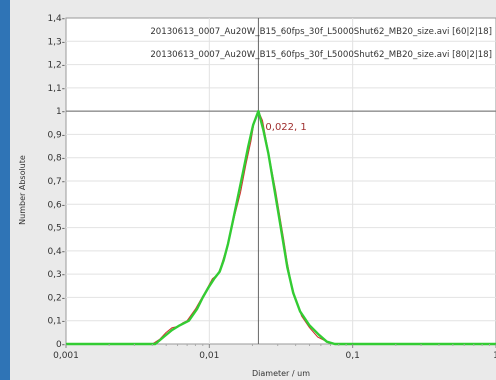 This screenshot has width=496, height=380. Describe the element at coordinates (281, 373) in the screenshot. I see `x-axis-label: Diameter / um` at that location.